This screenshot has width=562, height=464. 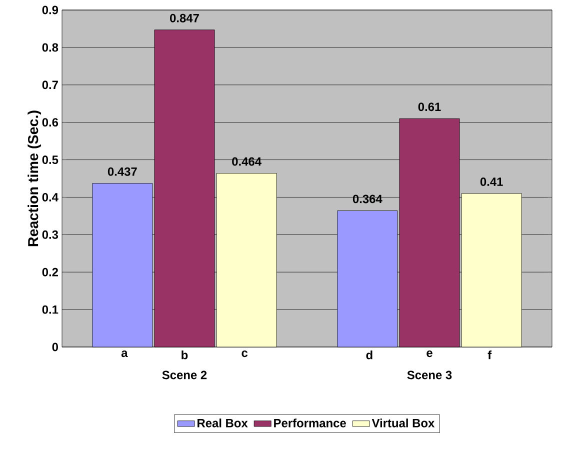 I want to click on y-tick-label: 0.6, so click(x=50, y=122).